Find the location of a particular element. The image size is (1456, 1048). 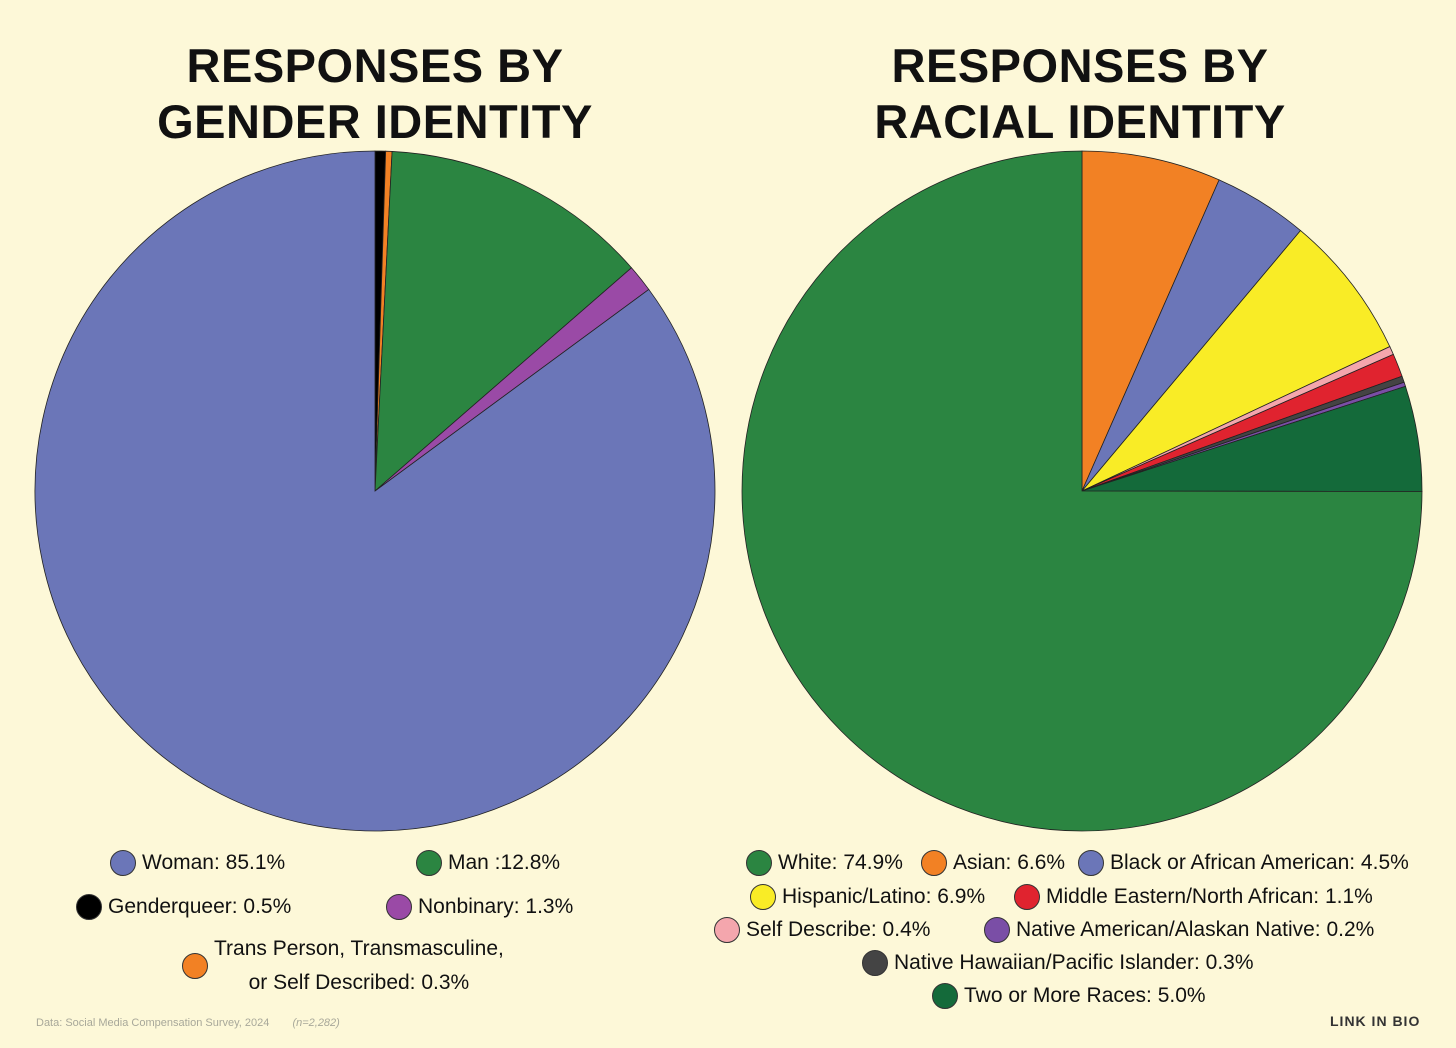

legend-label-mena: Middle Eastern/North African: 1.1% is located at coordinates (1209, 896).